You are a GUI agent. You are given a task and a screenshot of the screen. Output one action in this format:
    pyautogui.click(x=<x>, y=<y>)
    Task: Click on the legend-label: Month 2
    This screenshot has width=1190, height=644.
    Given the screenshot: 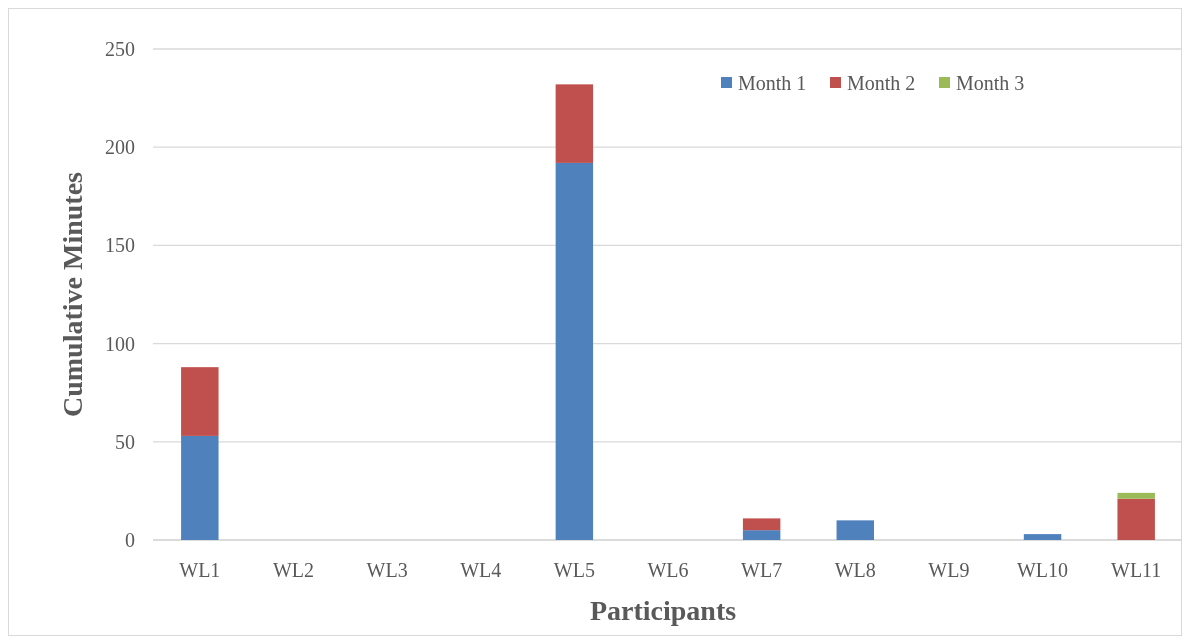 What is the action you would take?
    pyautogui.click(x=881, y=83)
    